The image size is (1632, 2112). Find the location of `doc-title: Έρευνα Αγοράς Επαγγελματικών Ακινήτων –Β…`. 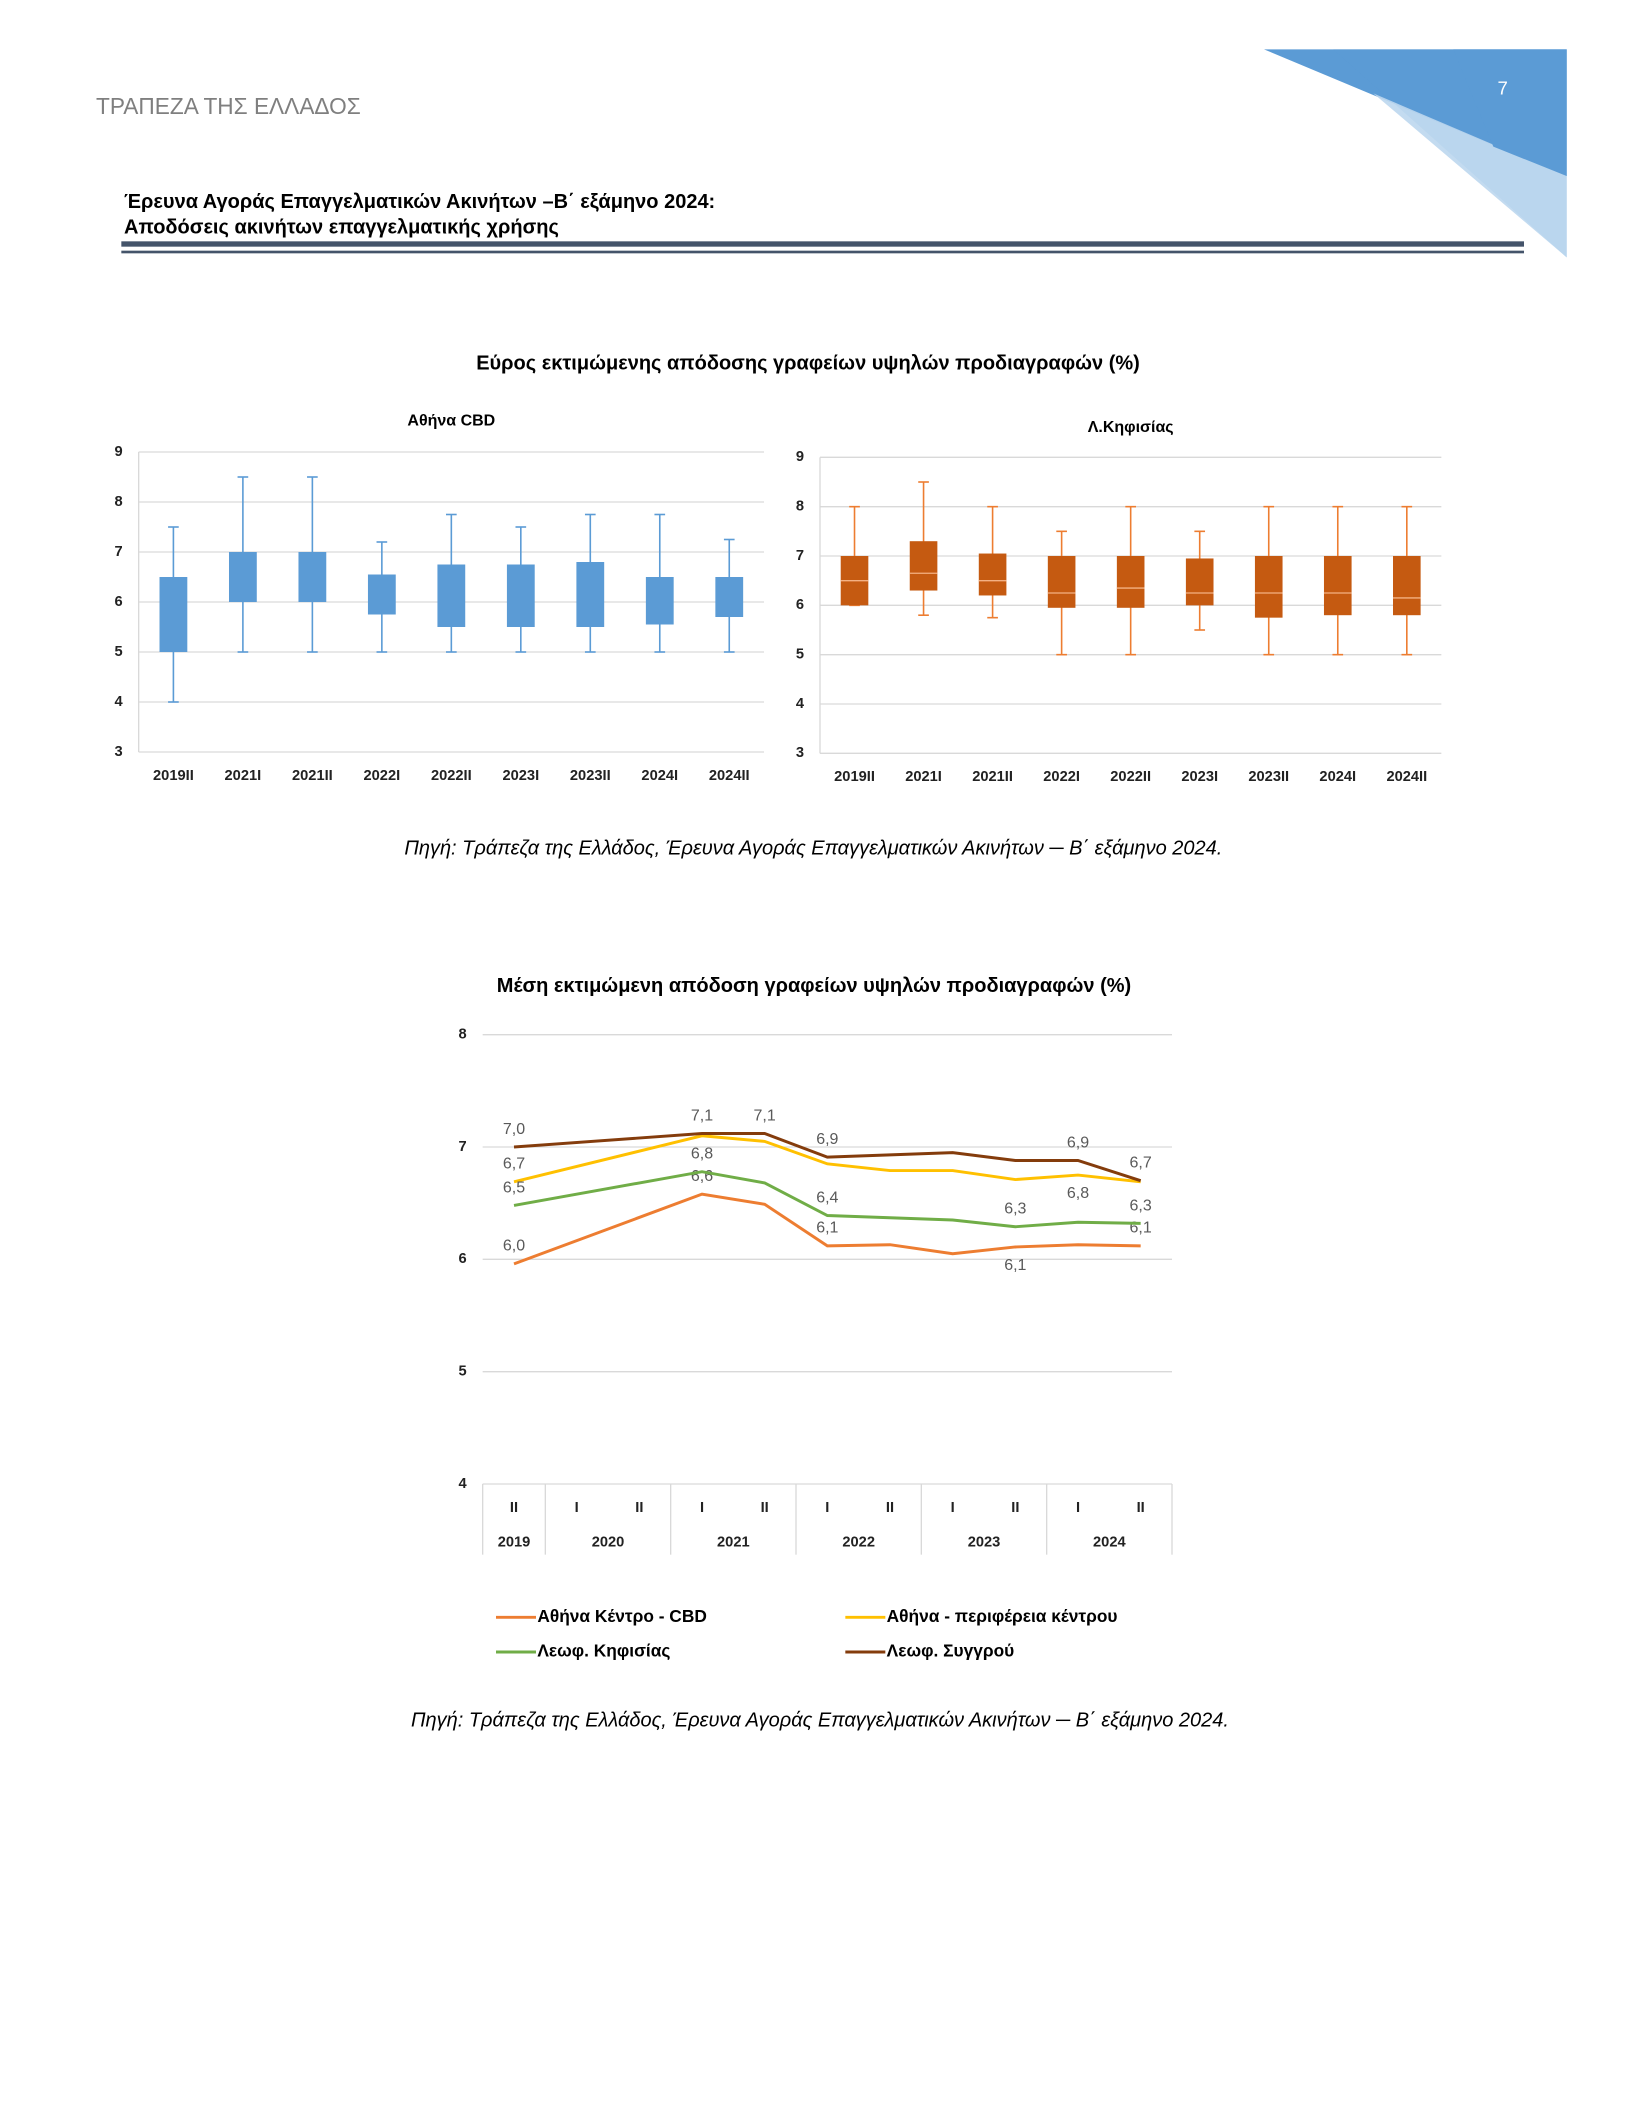

doc-title: Έρευνα Αγοράς Επαγγελματικών Ακινήτων –Β… is located at coordinates (419, 202).